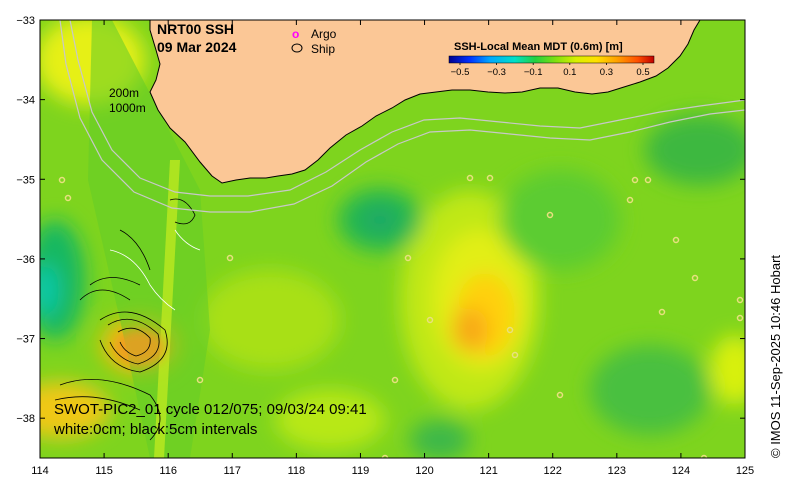  What do you see at coordinates (295, 34) in the screenshot?
I see `argo-legend-symbol: o` at bounding box center [295, 34].